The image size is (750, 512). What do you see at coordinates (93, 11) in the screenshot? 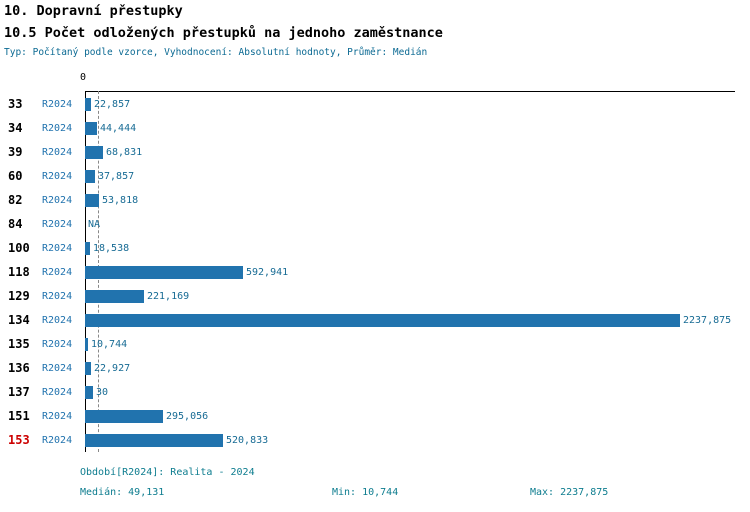
I see `report-section-title: 10. Dopravní přestupky` at bounding box center [93, 11].